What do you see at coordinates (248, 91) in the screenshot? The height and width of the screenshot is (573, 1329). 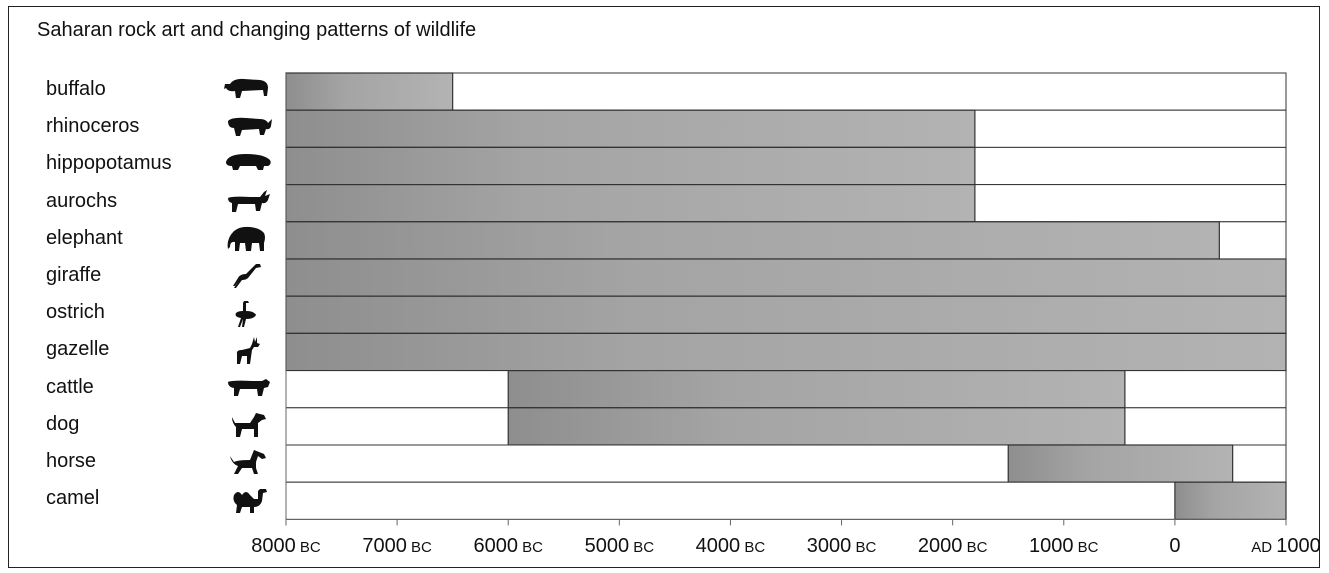 I see `buffalo-icon` at bounding box center [248, 91].